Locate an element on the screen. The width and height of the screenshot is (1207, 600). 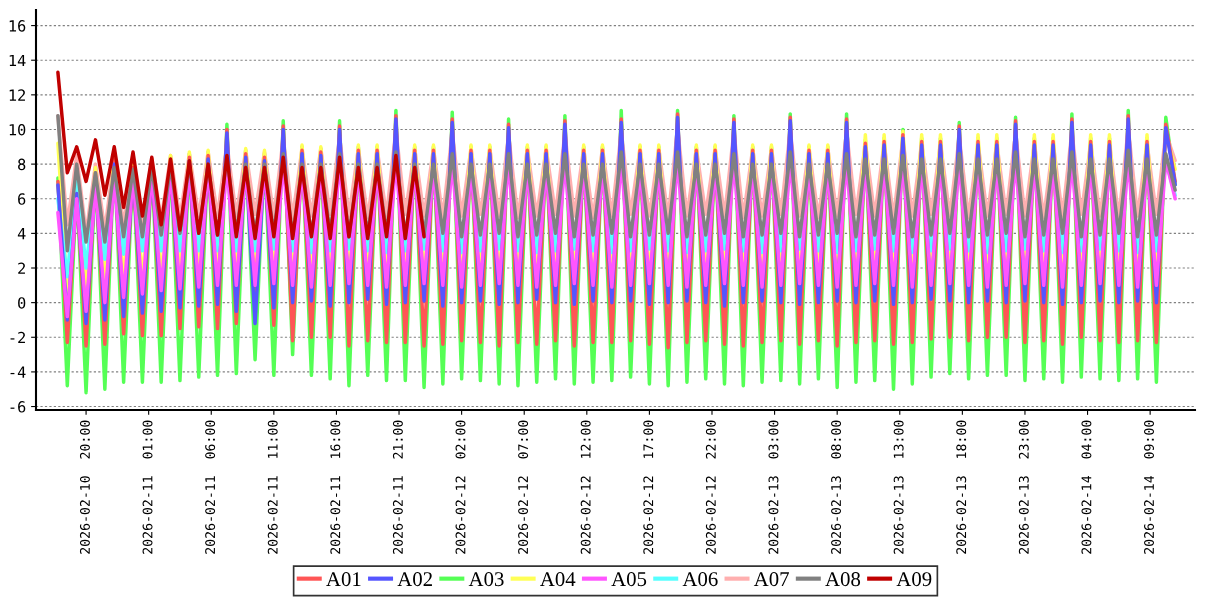
legend-label: A03 is located at coordinates (486, 579).